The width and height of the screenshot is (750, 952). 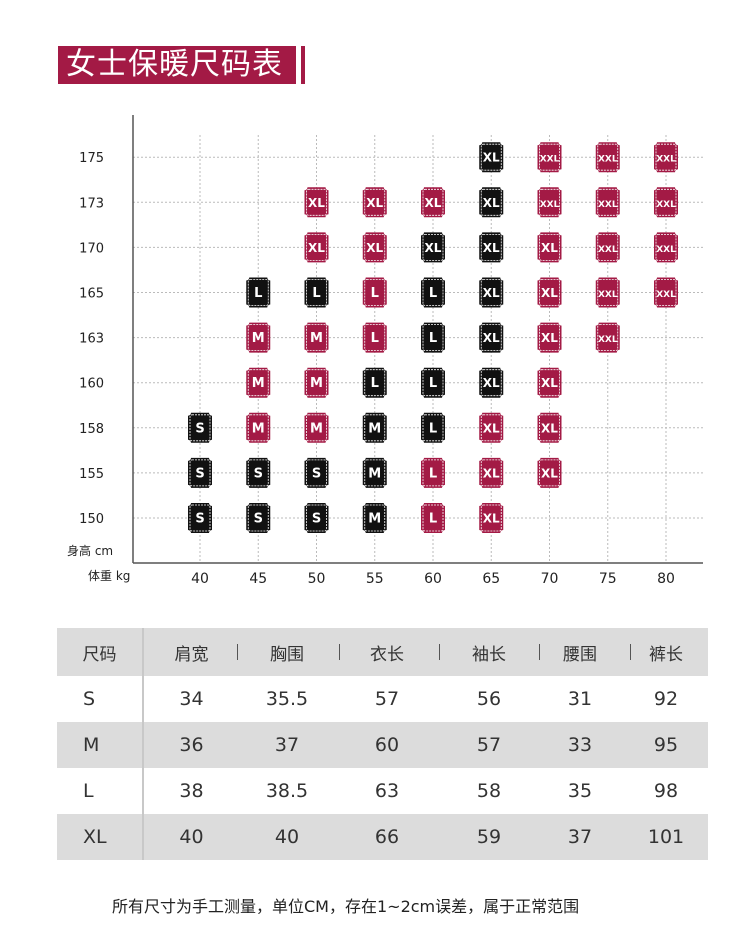 What do you see at coordinates (580, 837) in the screenshot?
I see `table-cell: 37` at bounding box center [580, 837].